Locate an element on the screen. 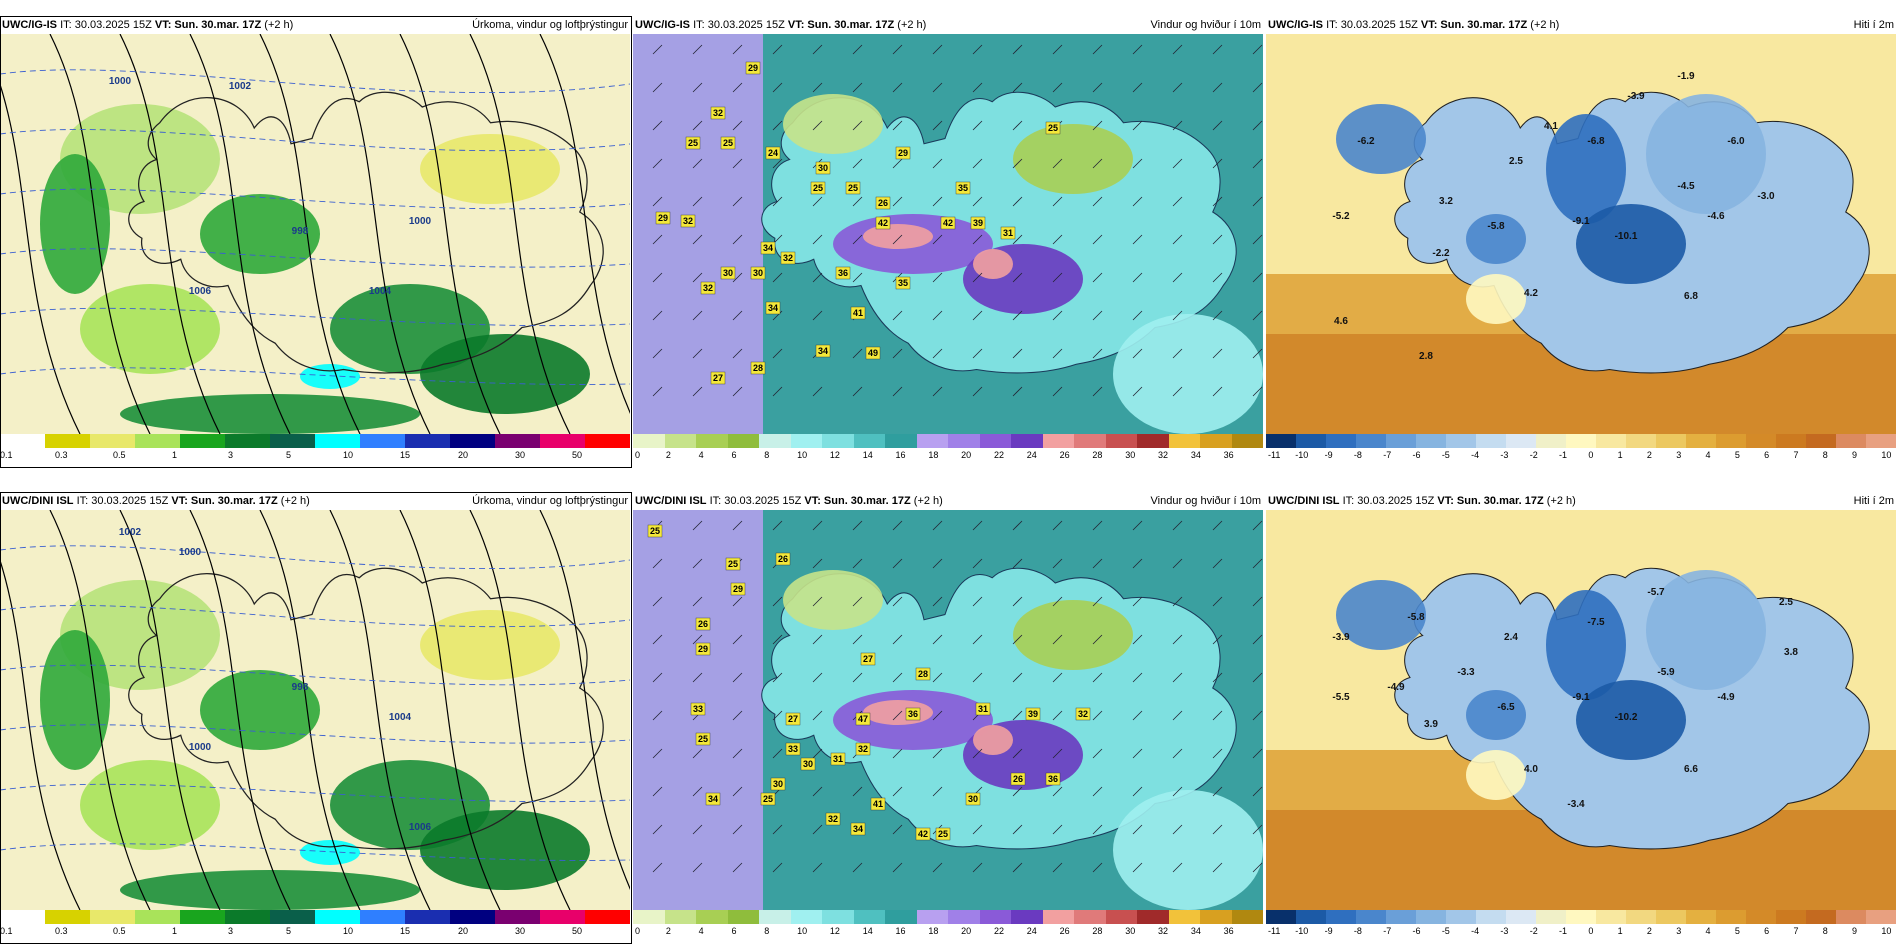 The width and height of the screenshot is (1900, 950). scale-tick-label: 36 is located at coordinates (1228, 455).